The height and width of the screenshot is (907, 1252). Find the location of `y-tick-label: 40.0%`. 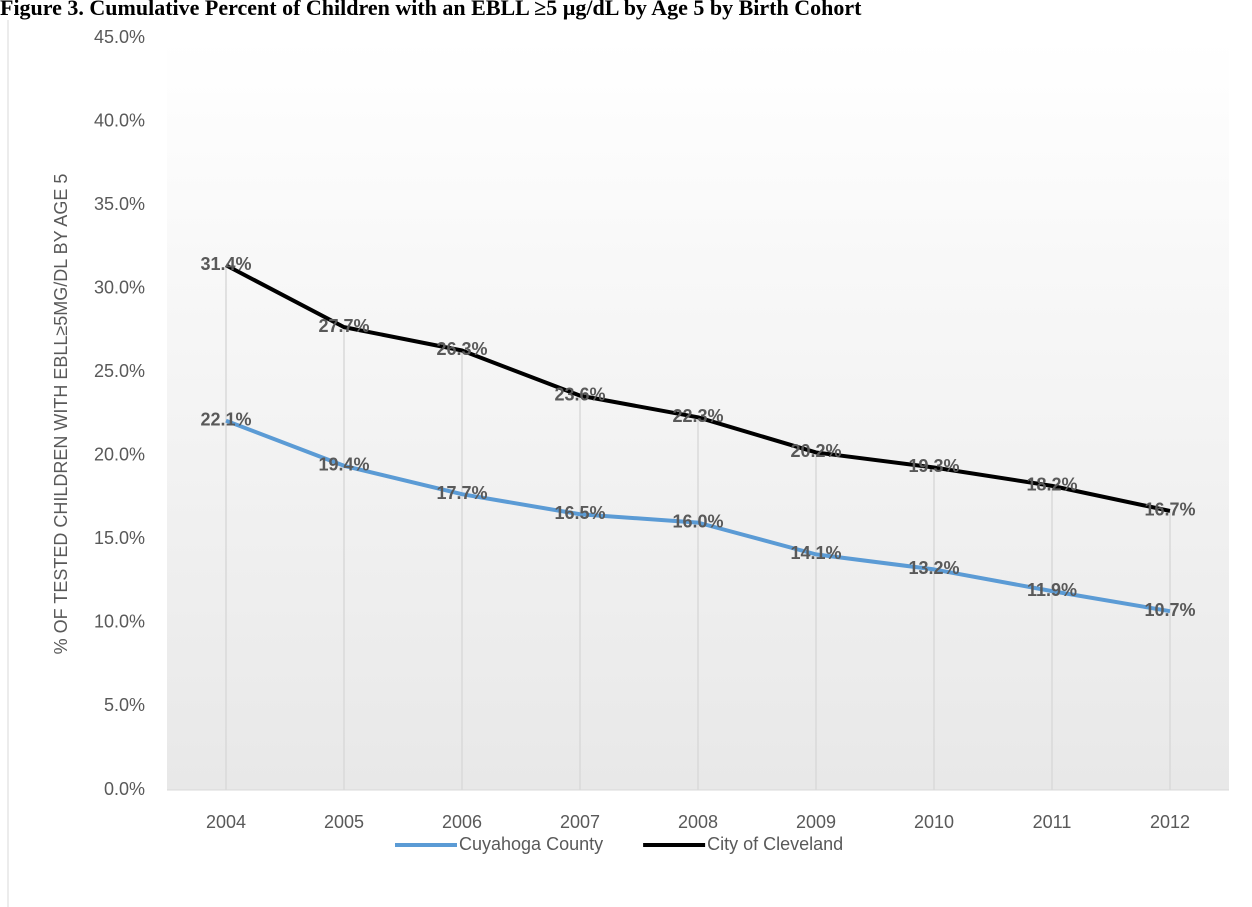

y-tick-label: 40.0% is located at coordinates (119, 120).